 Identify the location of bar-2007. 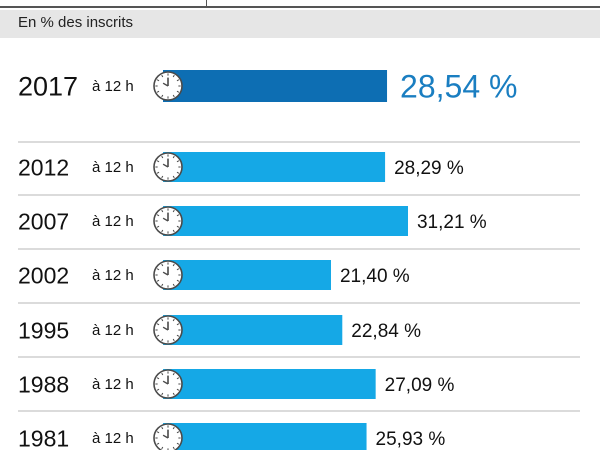
(285, 221).